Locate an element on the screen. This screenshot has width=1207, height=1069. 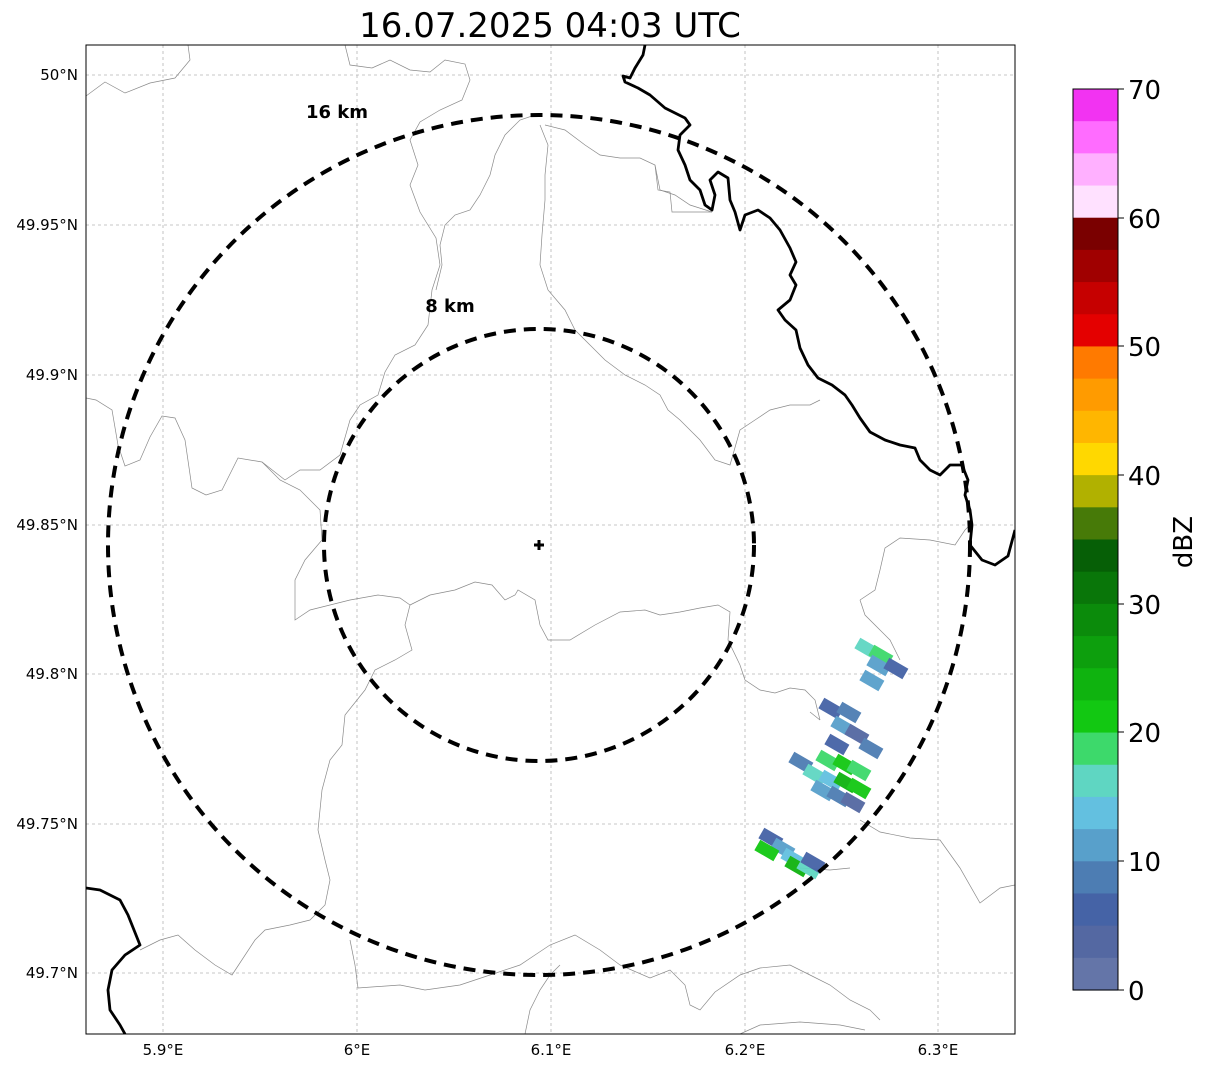
lat-tick-label: 49.85°N is located at coordinates (47, 525).